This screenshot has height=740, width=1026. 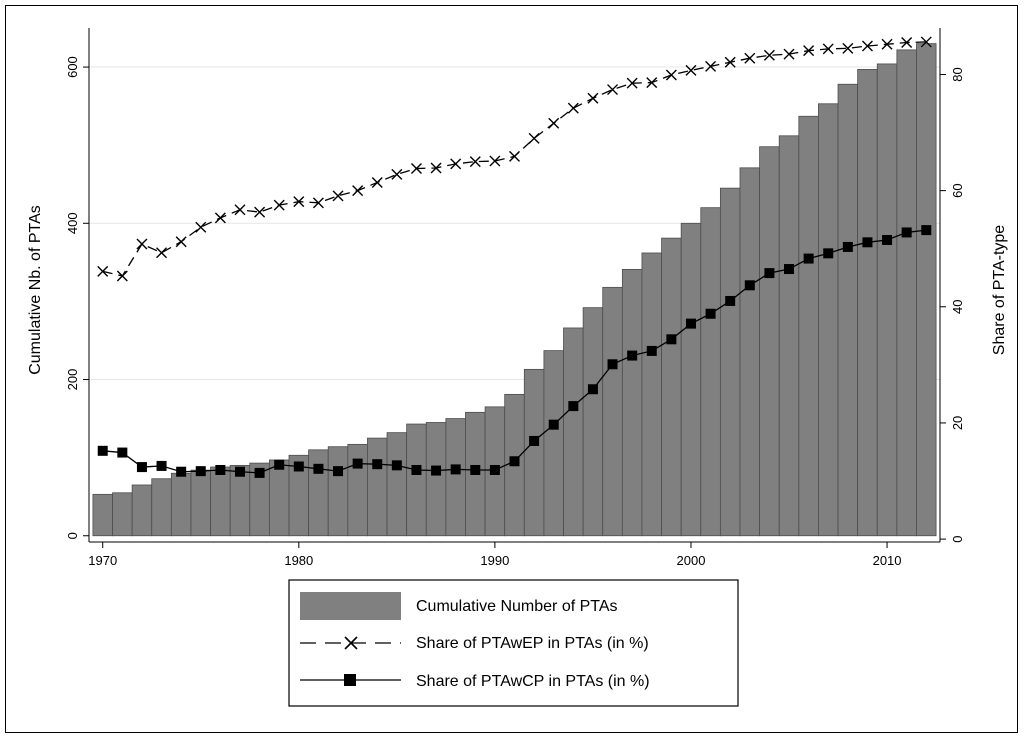 I want to click on left-tick-label: 600, so click(x=72, y=67).